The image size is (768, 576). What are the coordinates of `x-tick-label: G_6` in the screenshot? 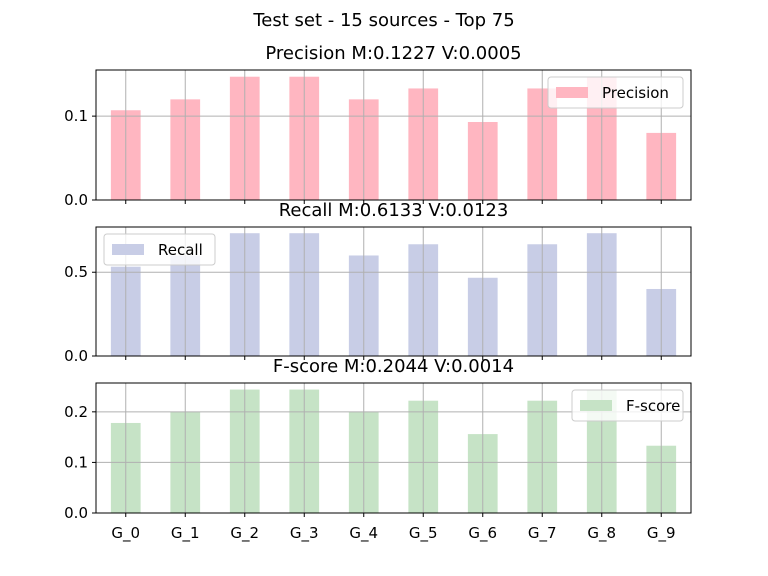 It's located at (482, 533).